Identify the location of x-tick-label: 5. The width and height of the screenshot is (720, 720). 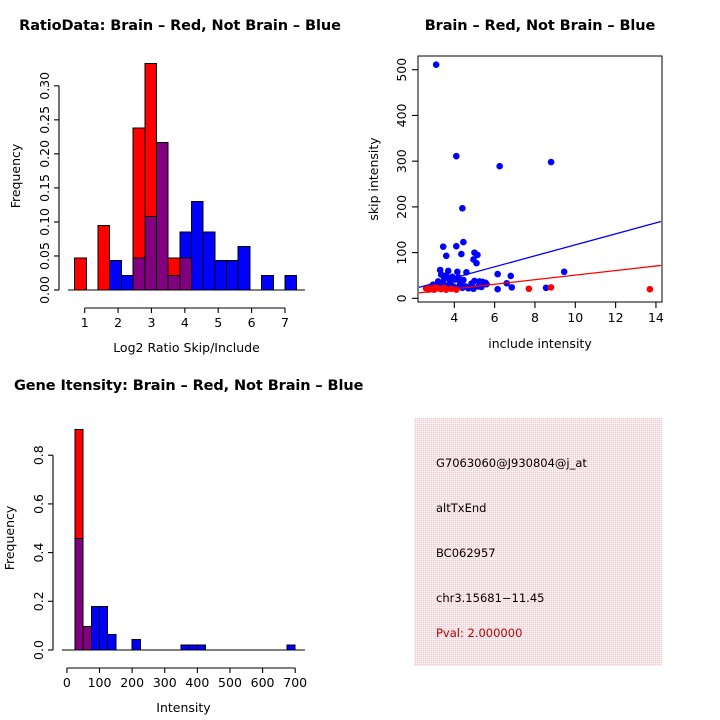
(218, 322).